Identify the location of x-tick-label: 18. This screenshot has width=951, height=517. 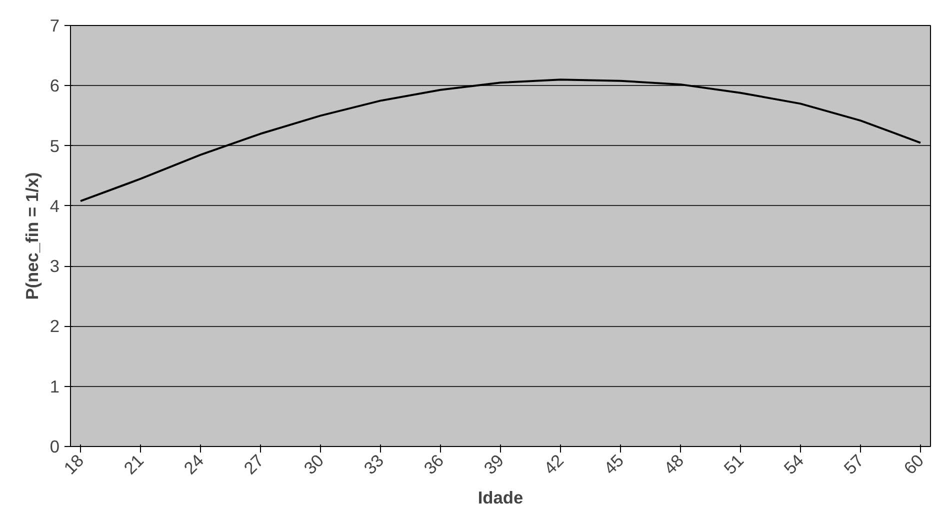
(74, 464).